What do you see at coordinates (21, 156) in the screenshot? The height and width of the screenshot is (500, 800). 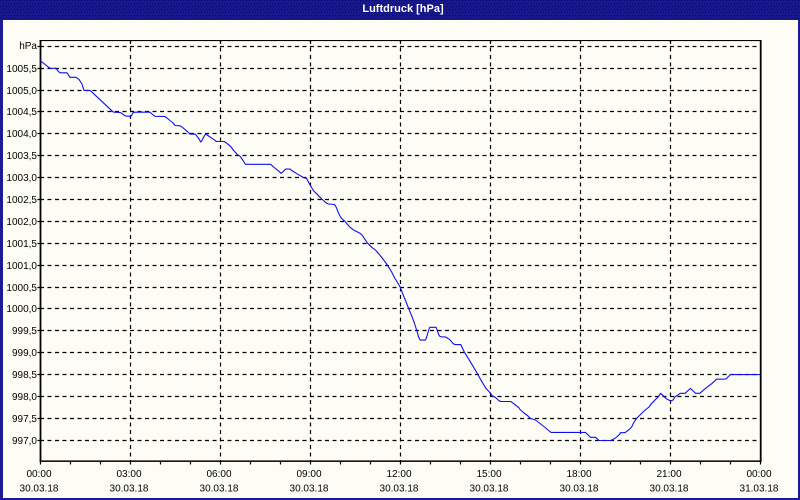 I see `svg-text: 1003,5` at bounding box center [21, 156].